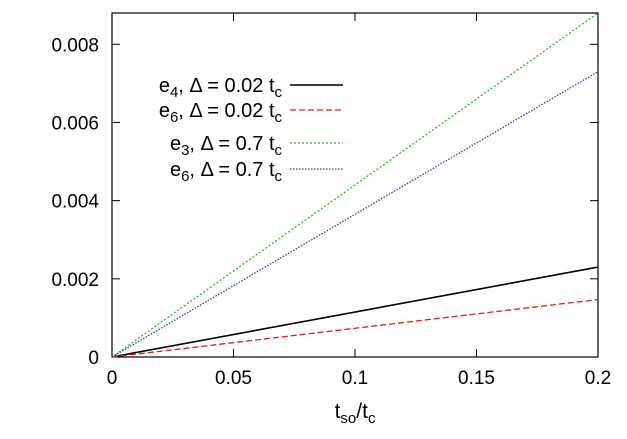  I want to click on legend-label: e6, Δ = 0.02 tc, so click(221, 113).